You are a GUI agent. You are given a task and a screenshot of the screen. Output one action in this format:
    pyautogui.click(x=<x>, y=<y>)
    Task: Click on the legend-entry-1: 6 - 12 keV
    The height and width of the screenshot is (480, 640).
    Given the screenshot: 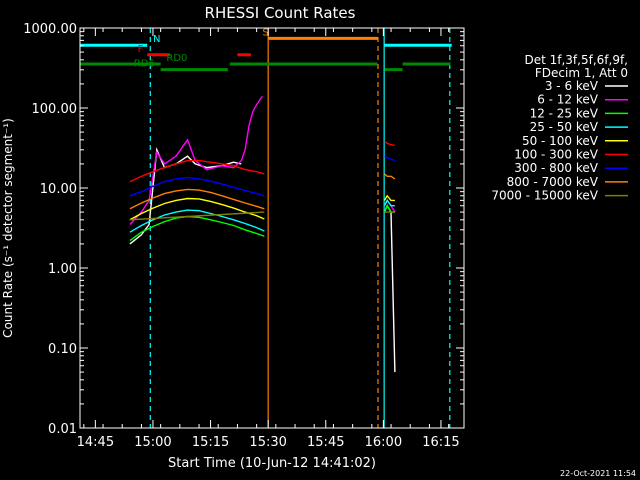 What is the action you would take?
    pyautogui.click(x=568, y=100)
    